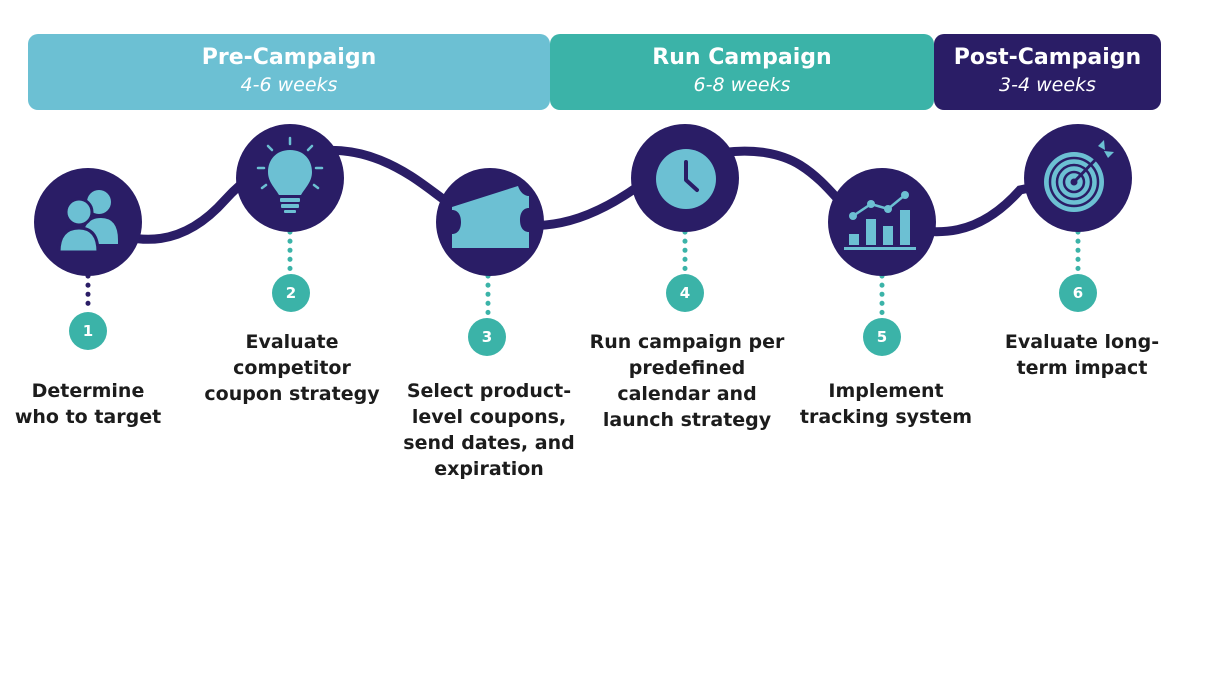  I want to click on step-number: 6, so click(1078, 293).